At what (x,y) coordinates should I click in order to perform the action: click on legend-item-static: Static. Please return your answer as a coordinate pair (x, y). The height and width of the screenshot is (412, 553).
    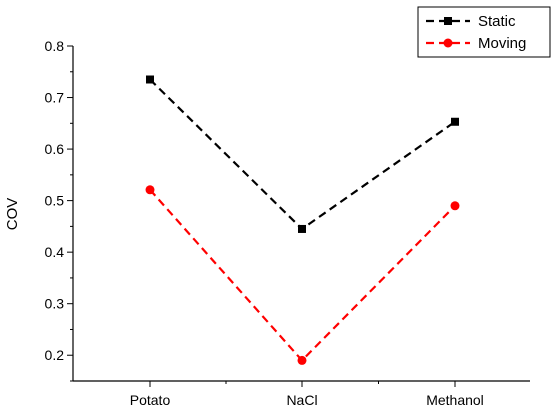
    Looking at the image, I should click on (471, 21).